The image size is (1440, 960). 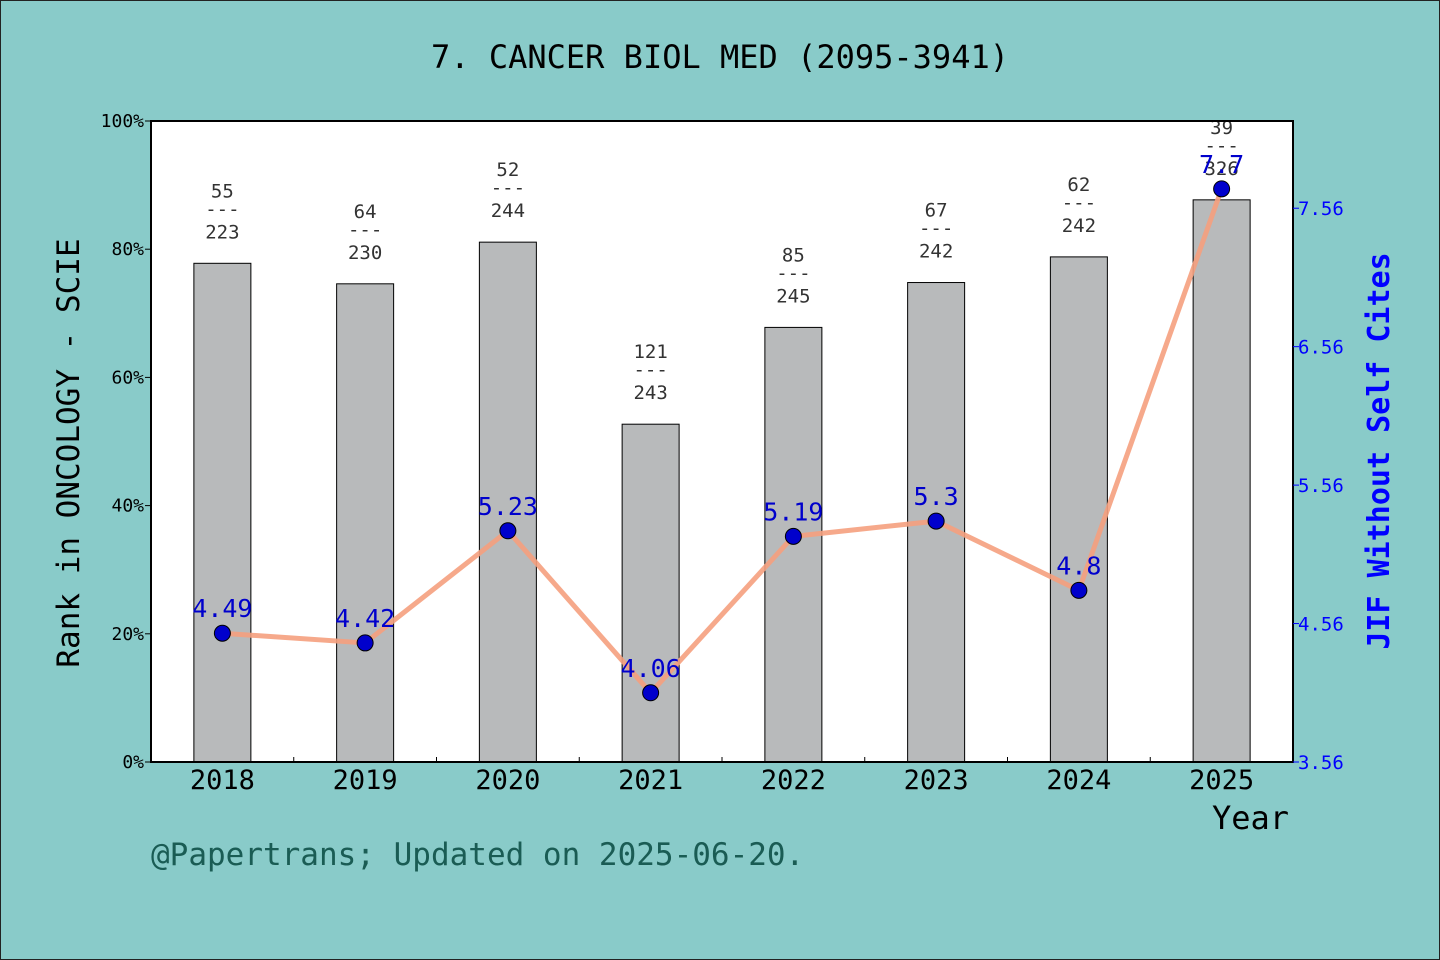 I want to click on y2-axis-label: JIF Without Self Cites, so click(x=1379, y=450).